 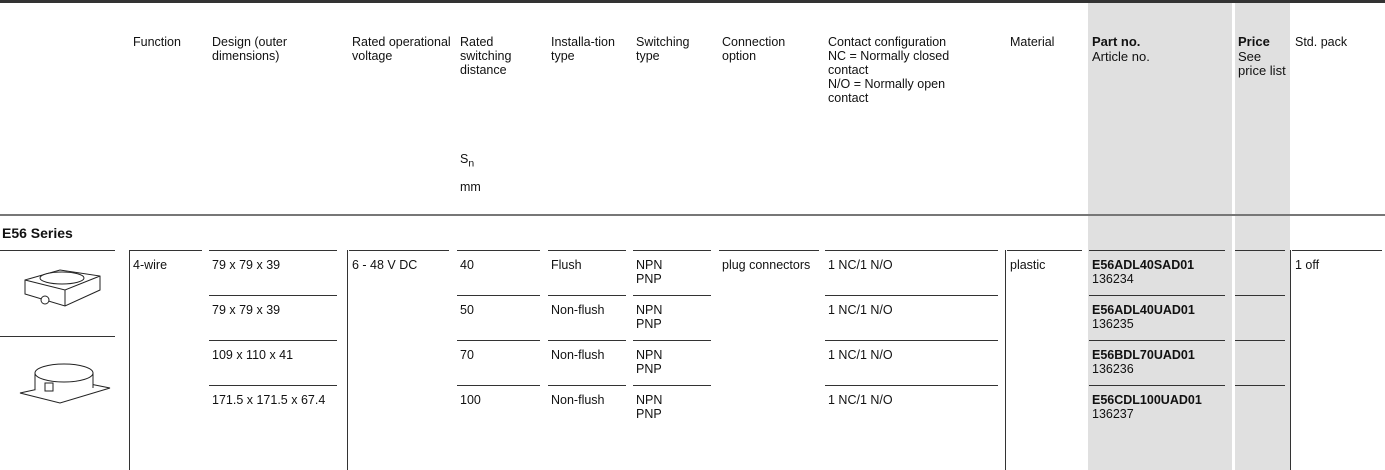 What do you see at coordinates (1262, 63) in the screenshot?
I see `column-subheader: See price list` at bounding box center [1262, 63].